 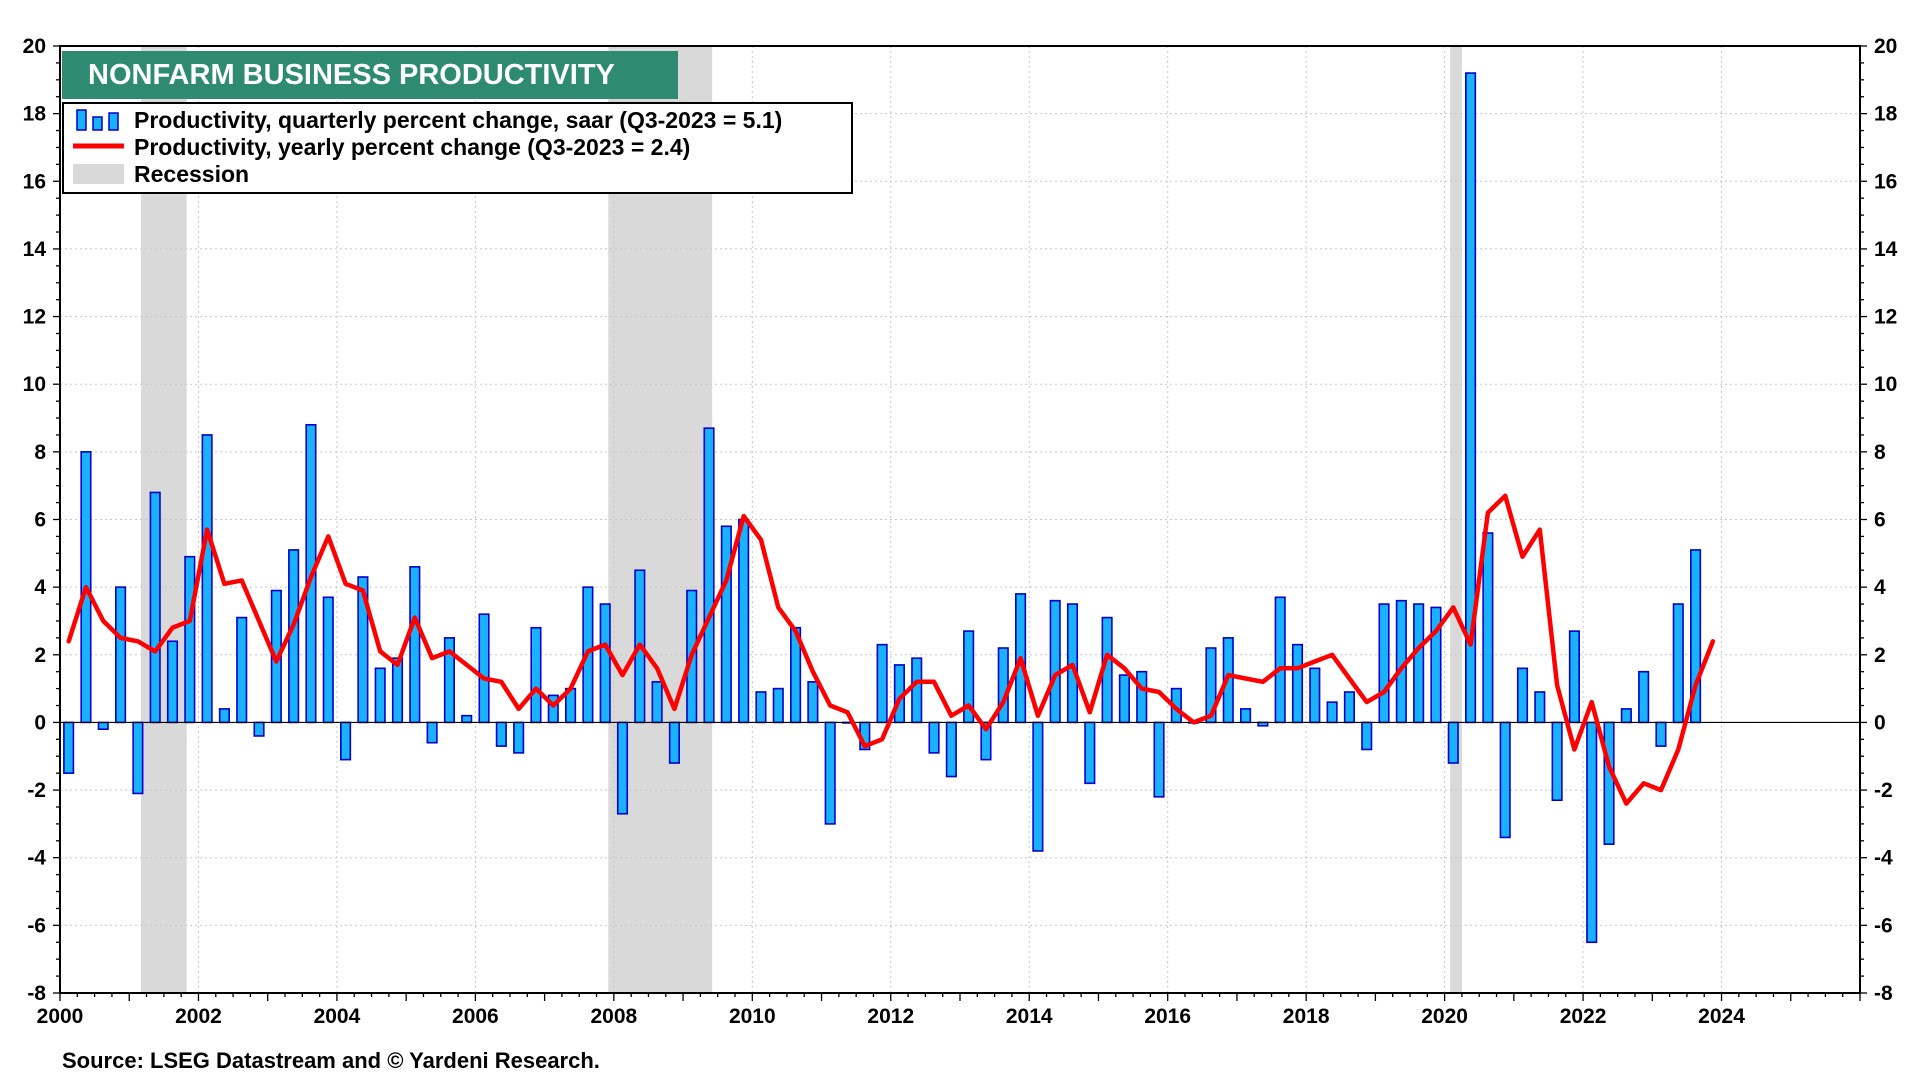 I want to click on x-tick-label: 2004, so click(x=337, y=1016).